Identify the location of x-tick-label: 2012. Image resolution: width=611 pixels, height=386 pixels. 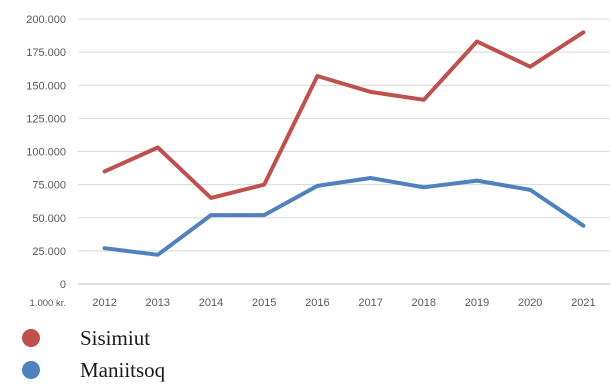
(104, 303).